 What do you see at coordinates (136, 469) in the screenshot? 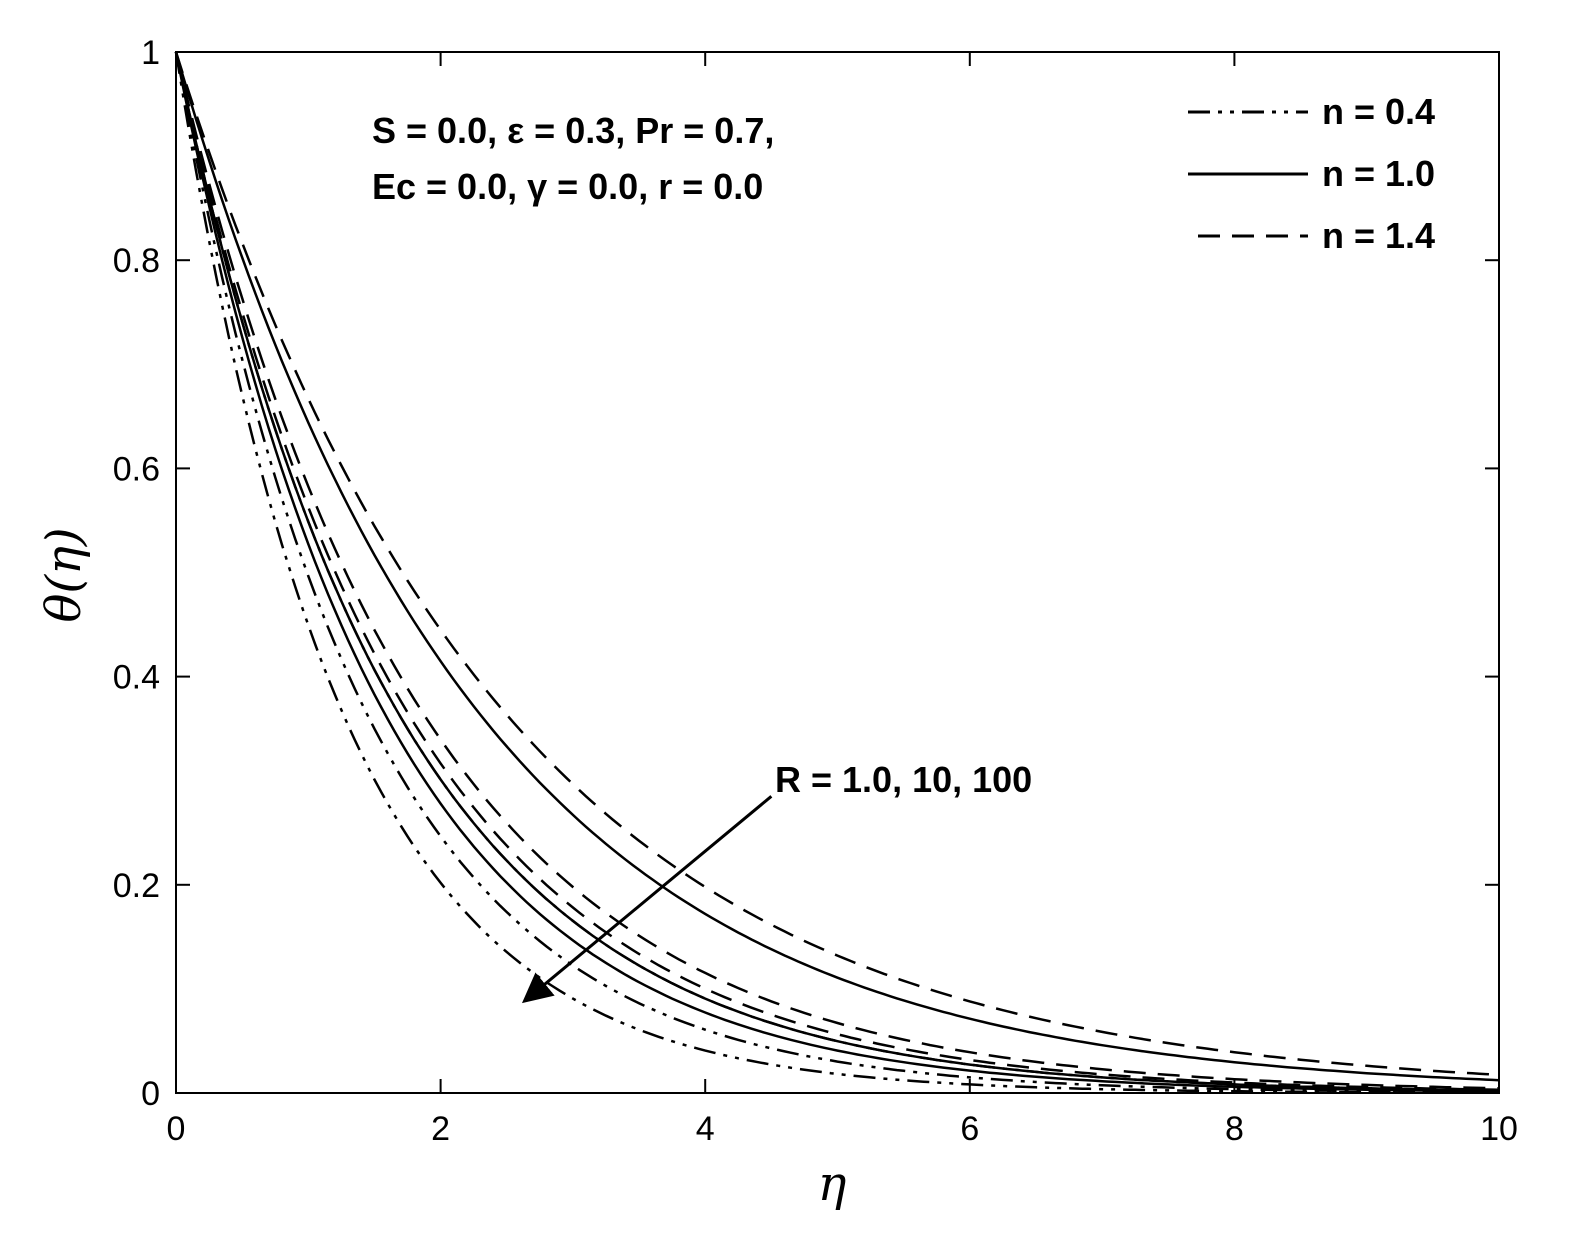
I see `y-tick-label: 0.6` at bounding box center [136, 469].